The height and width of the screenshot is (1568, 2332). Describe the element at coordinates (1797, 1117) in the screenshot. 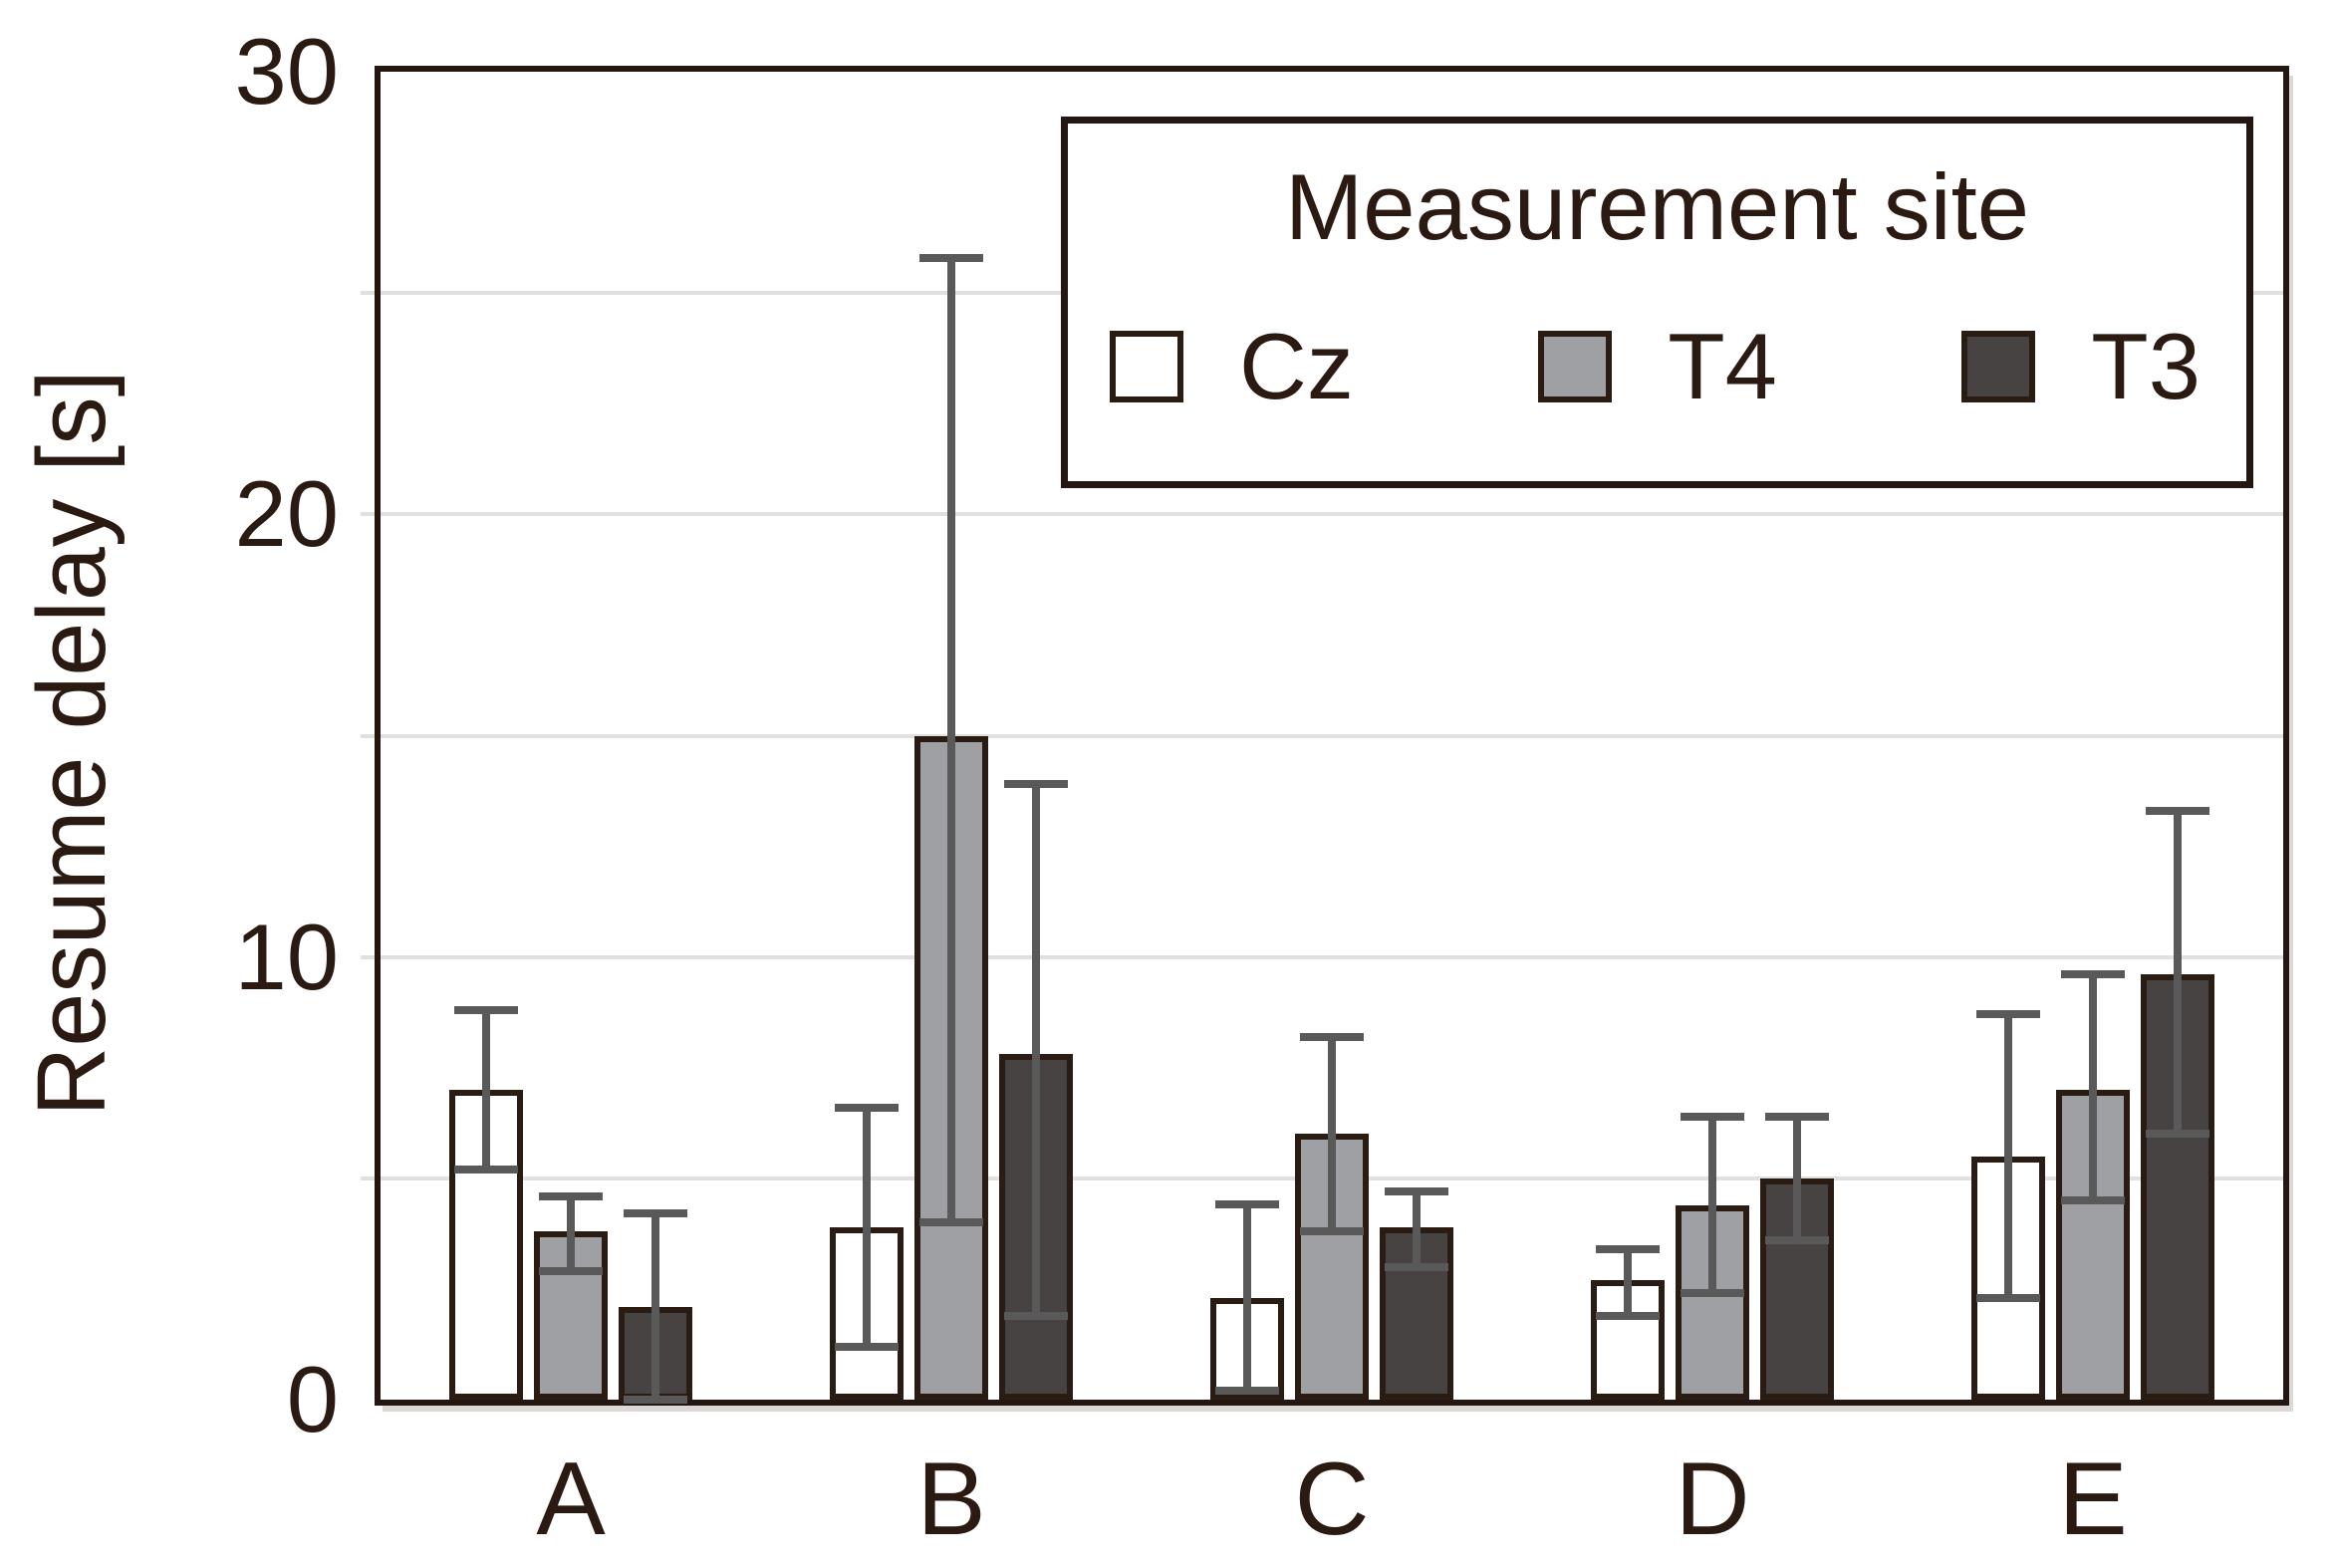

I see `error-cap-high-T3-D` at that location.